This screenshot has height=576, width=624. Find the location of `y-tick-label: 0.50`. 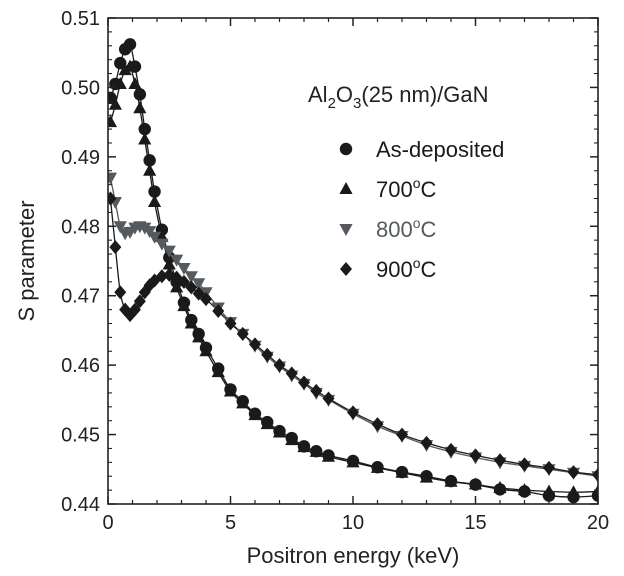

y-tick-label: 0.50 is located at coordinates (80, 88).